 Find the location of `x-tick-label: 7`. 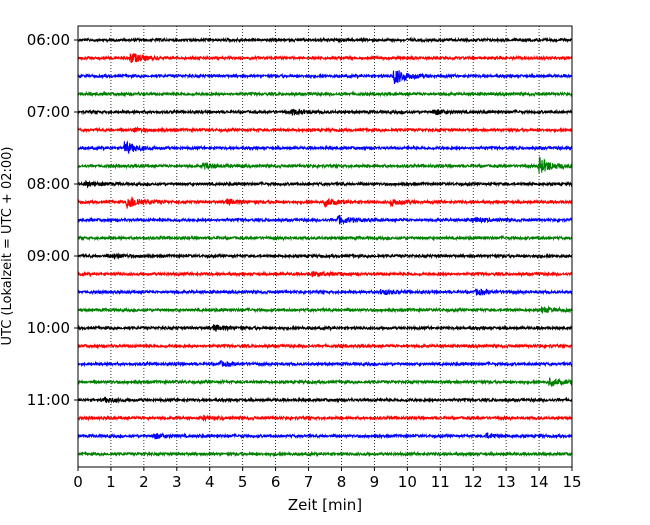

x-tick-label: 7 is located at coordinates (309, 482).